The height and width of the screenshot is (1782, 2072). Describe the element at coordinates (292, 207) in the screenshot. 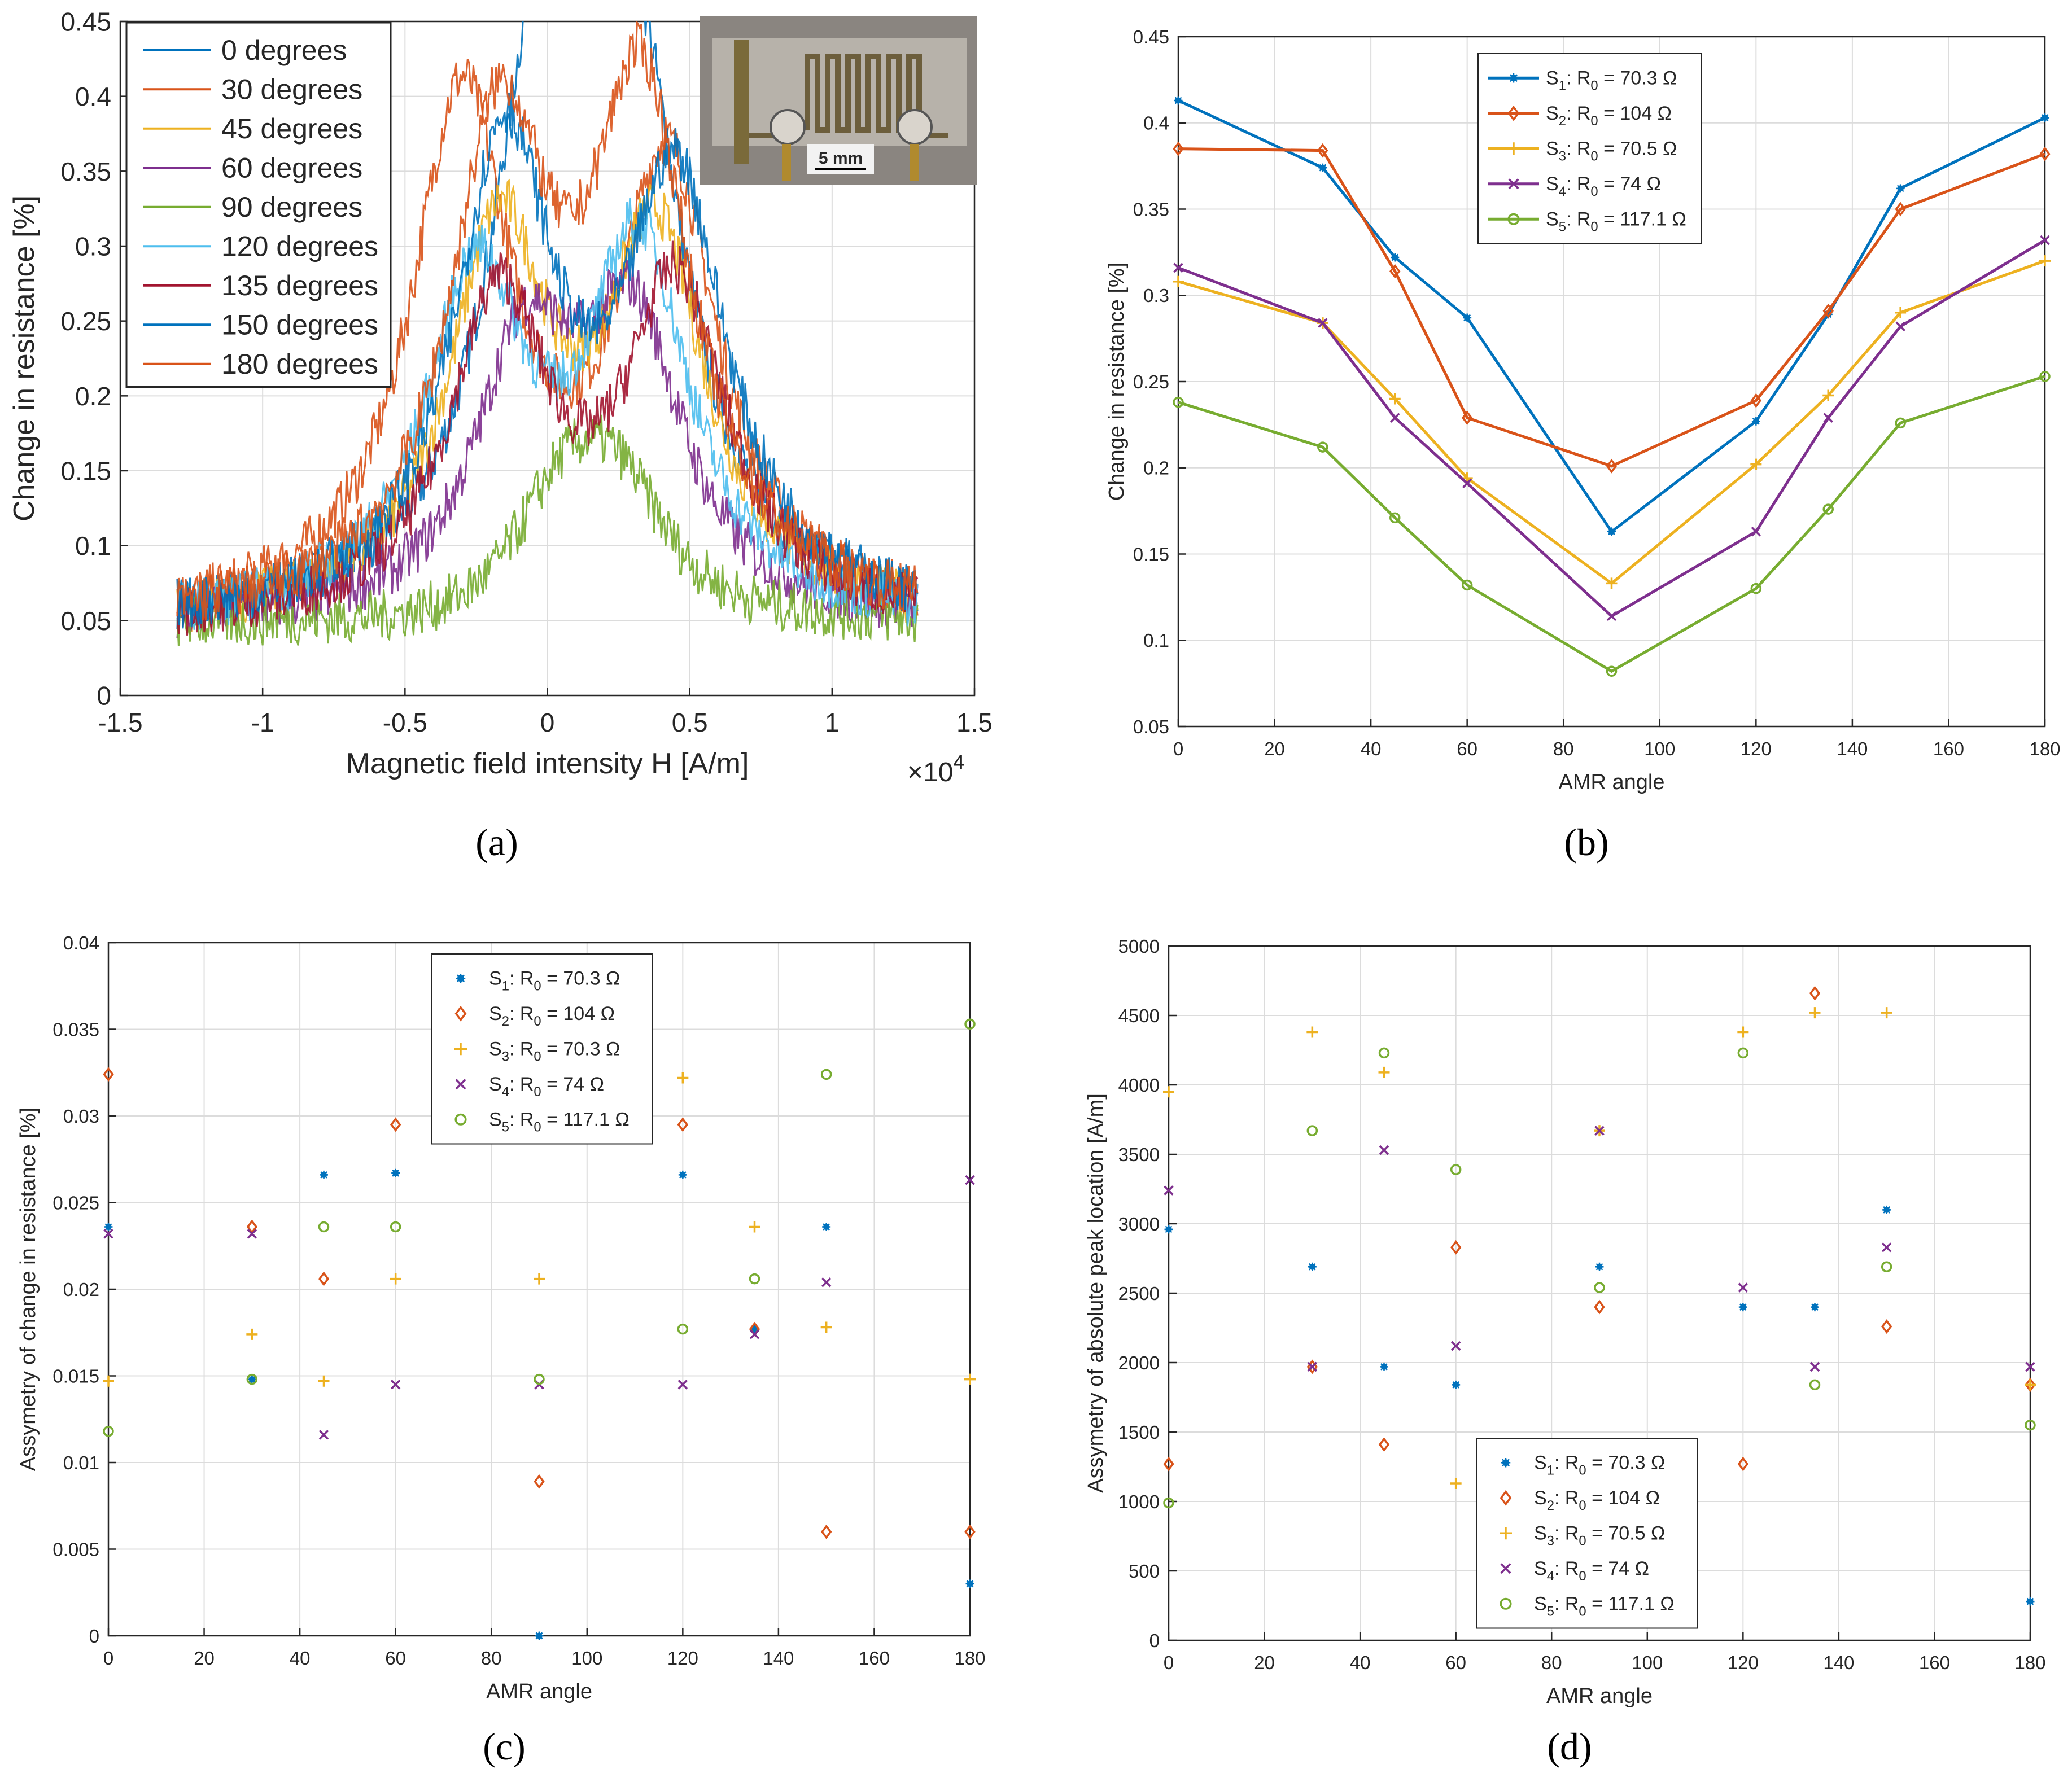

I see `legend-label: 90 degrees` at that location.